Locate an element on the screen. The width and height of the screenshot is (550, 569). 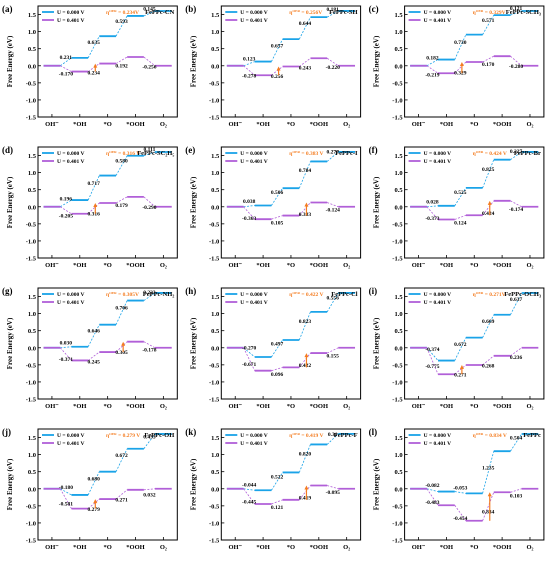
u0-step-label: 0.580 is located at coordinates (121, 162).